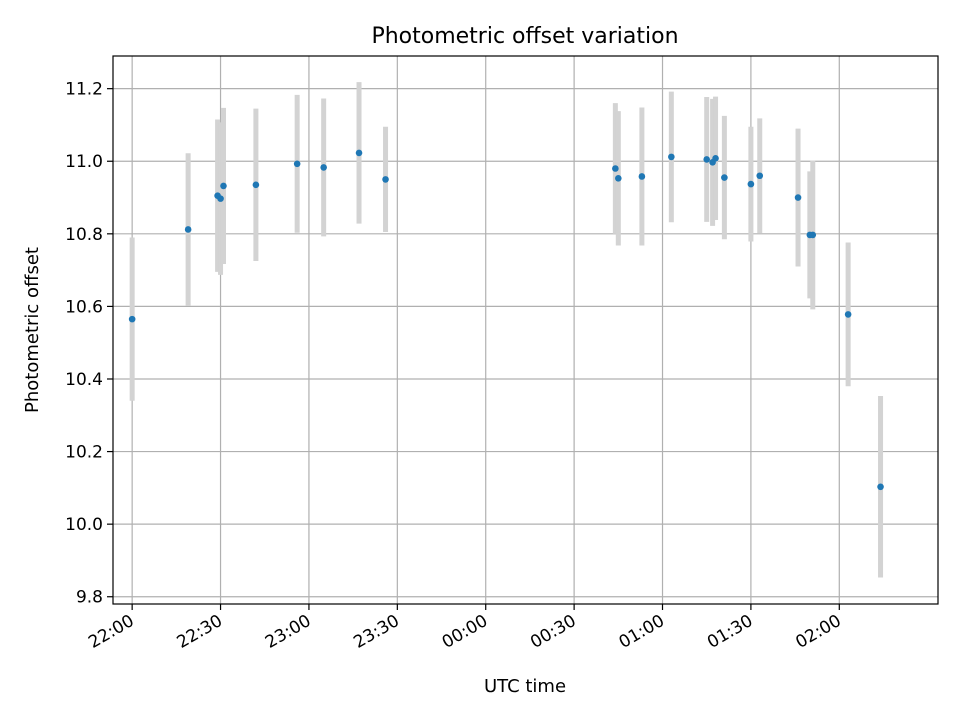 This screenshot has width=960, height=720. Describe the element at coordinates (32, 330) in the screenshot. I see `y-axis-label: Photometric offset` at that location.